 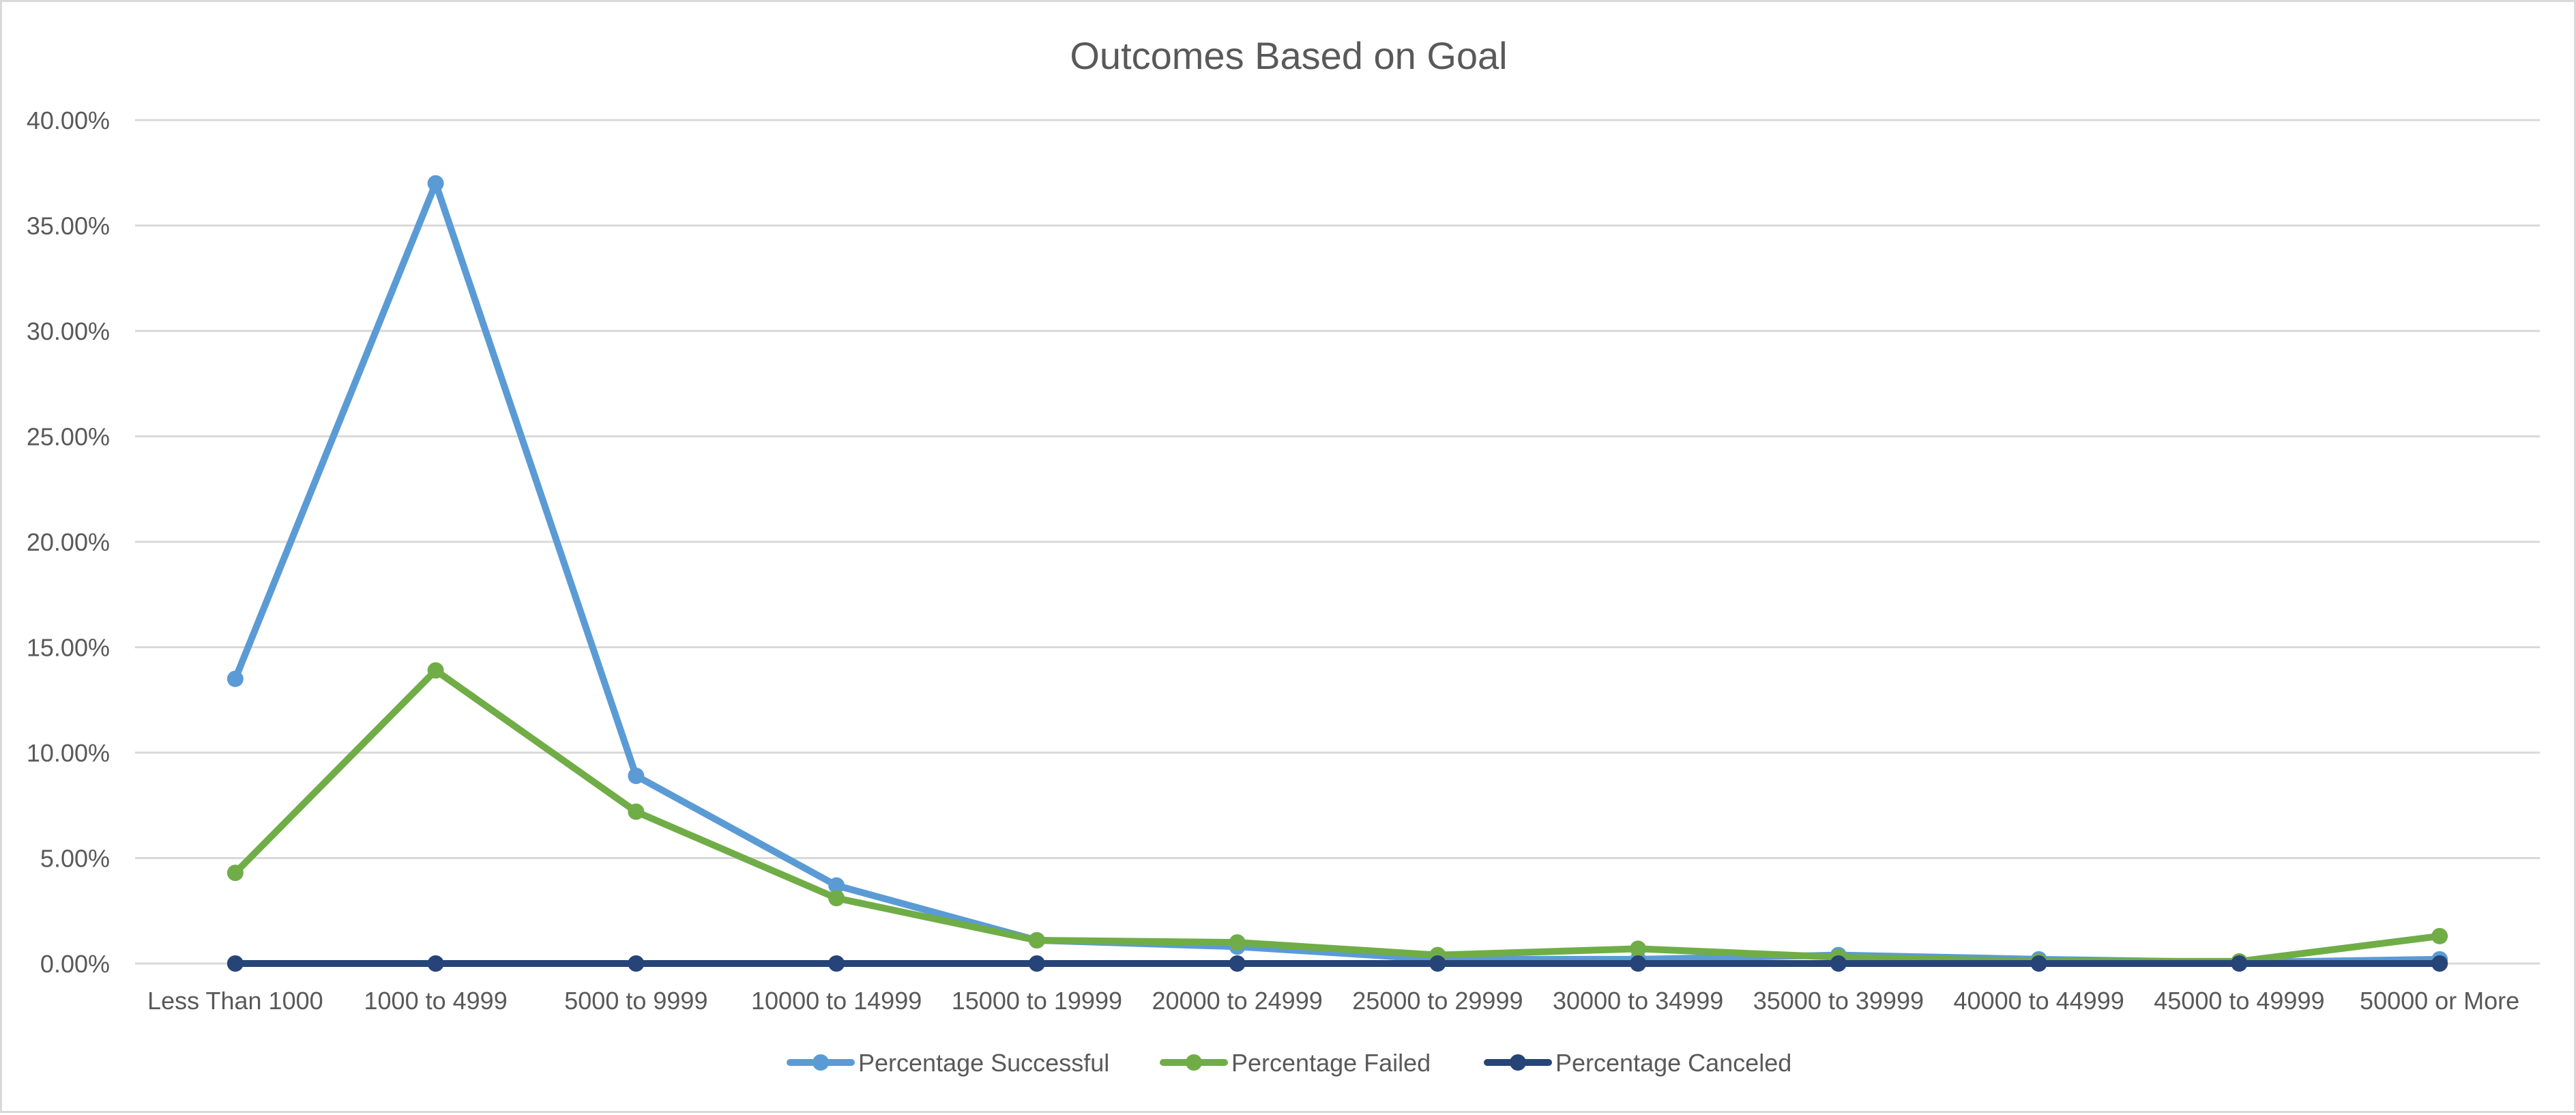 What do you see at coordinates (1331, 1063) in the screenshot?
I see `legend-label: Percentage Failed` at bounding box center [1331, 1063].